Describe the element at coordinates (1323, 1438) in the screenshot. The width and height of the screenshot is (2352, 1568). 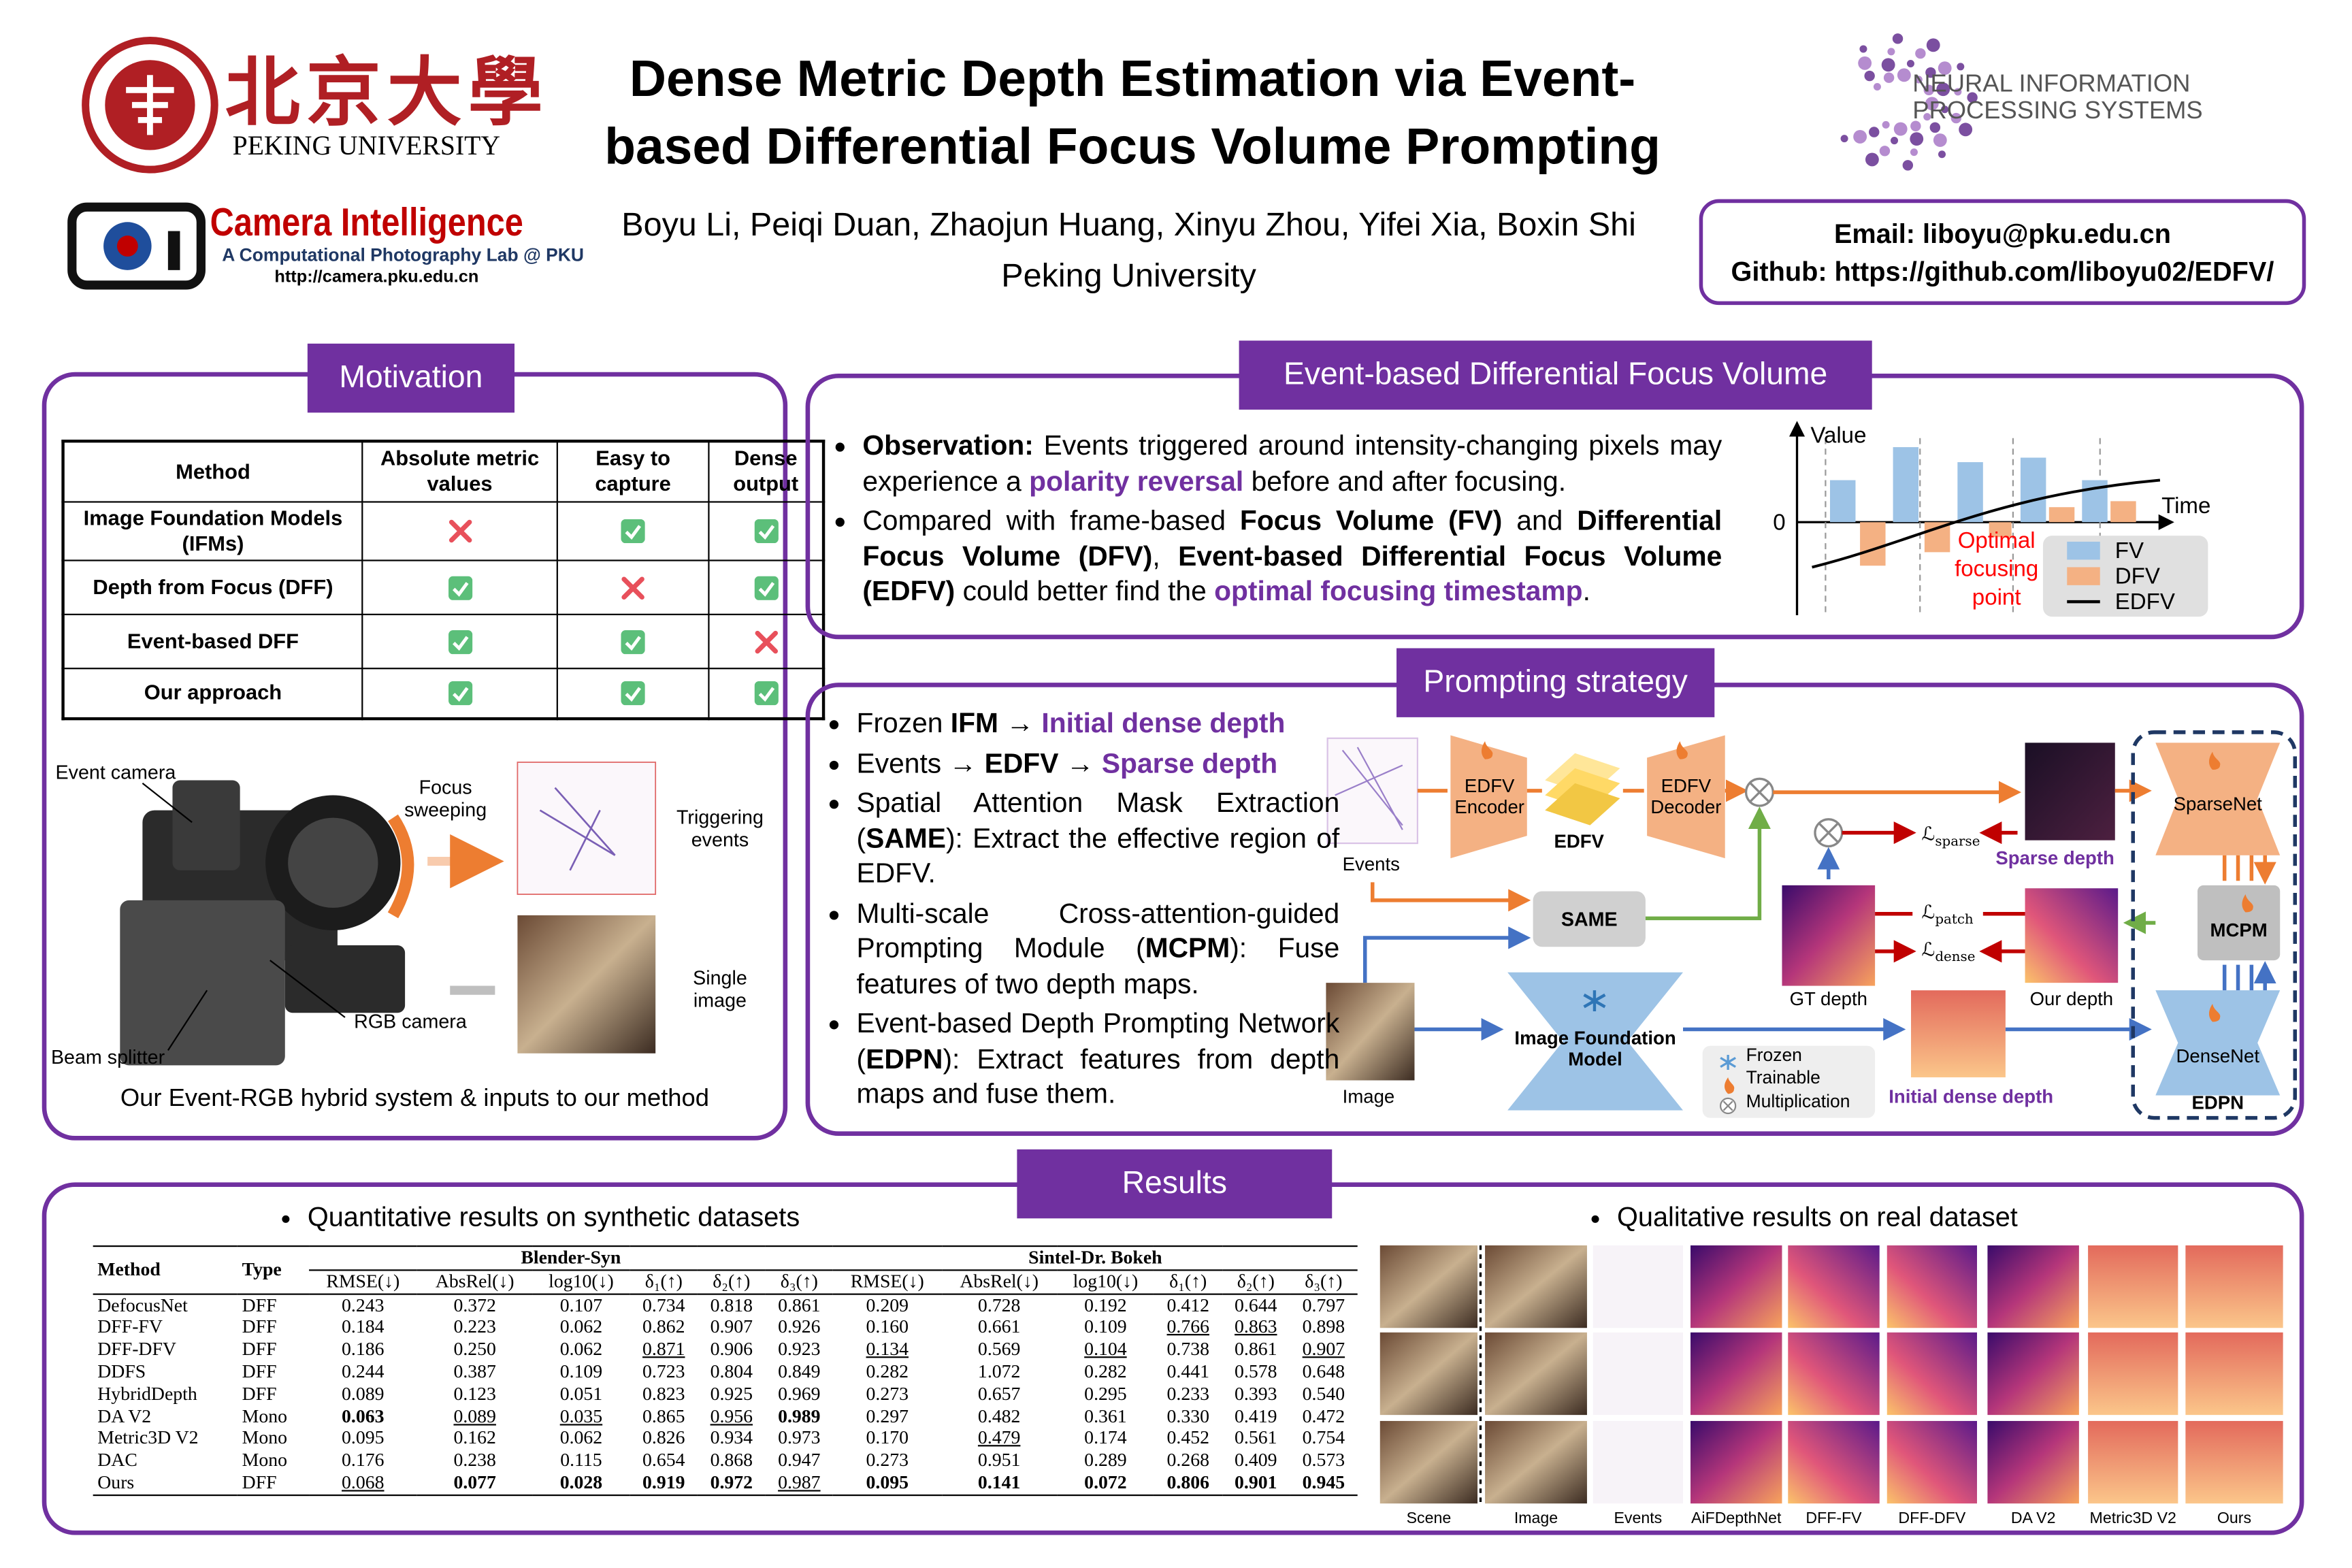
I see `value-cell: 0.754` at that location.